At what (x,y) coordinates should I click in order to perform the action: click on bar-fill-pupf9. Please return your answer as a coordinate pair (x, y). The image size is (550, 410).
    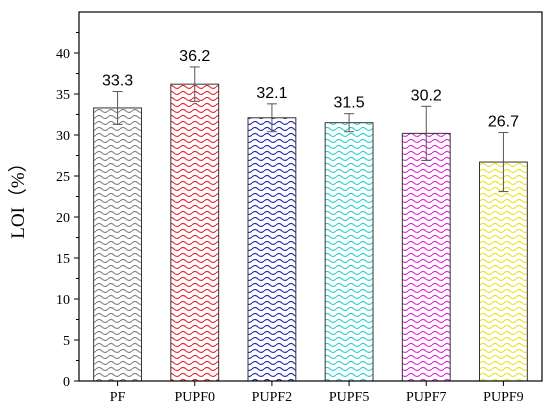
    Looking at the image, I should click on (503, 271).